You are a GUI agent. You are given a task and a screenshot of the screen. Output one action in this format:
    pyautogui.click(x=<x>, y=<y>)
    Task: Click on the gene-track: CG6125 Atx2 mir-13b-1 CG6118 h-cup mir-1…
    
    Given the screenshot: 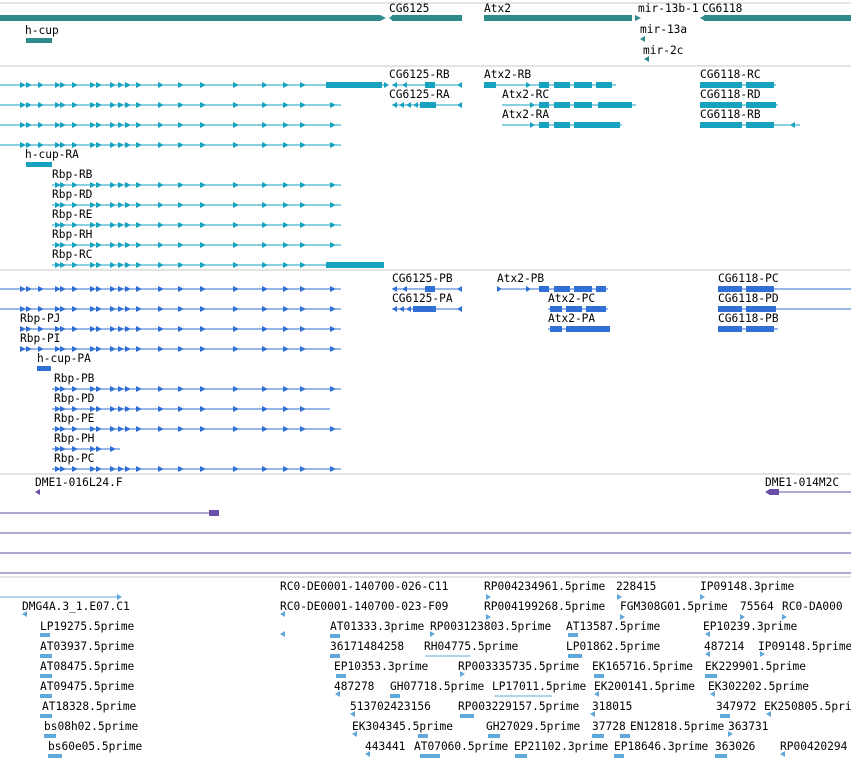 What is the action you would take?
    pyautogui.click(x=425, y=32)
    